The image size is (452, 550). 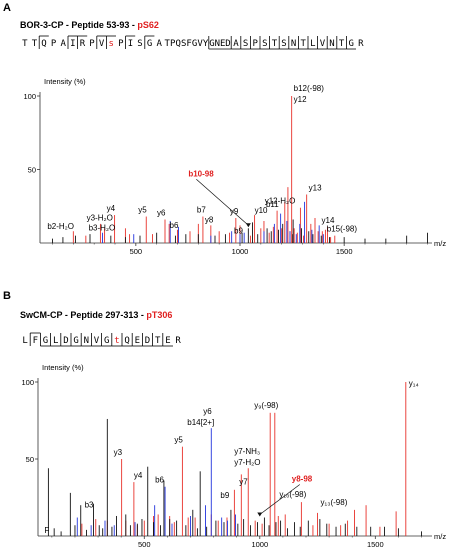 What do you see at coordinates (302, 479) in the screenshot?
I see `peak-annotation: y8-98` at bounding box center [302, 479].